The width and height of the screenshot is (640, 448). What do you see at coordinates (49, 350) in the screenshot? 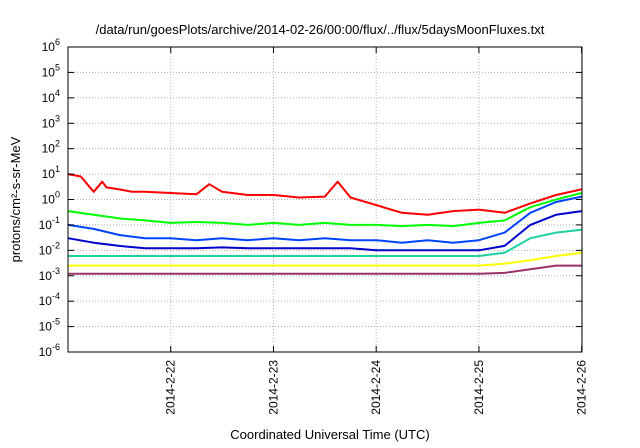
I see `y-tick-label: 10⁻⁶` at bounding box center [49, 350].